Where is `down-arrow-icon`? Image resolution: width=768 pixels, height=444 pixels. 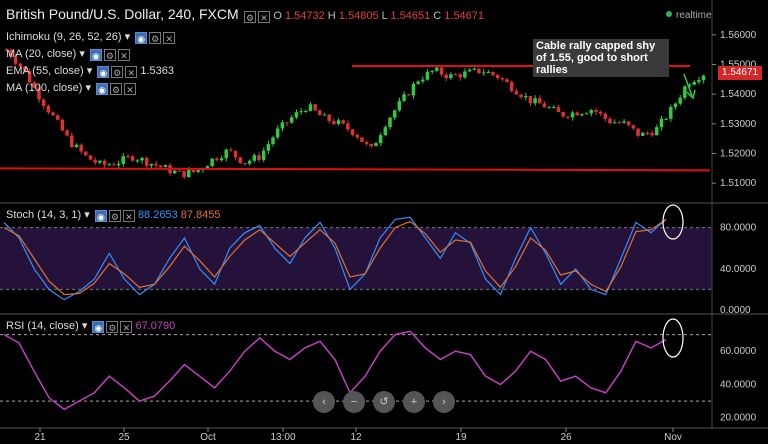 down-arrow-icon is located at coordinates (688, 85).